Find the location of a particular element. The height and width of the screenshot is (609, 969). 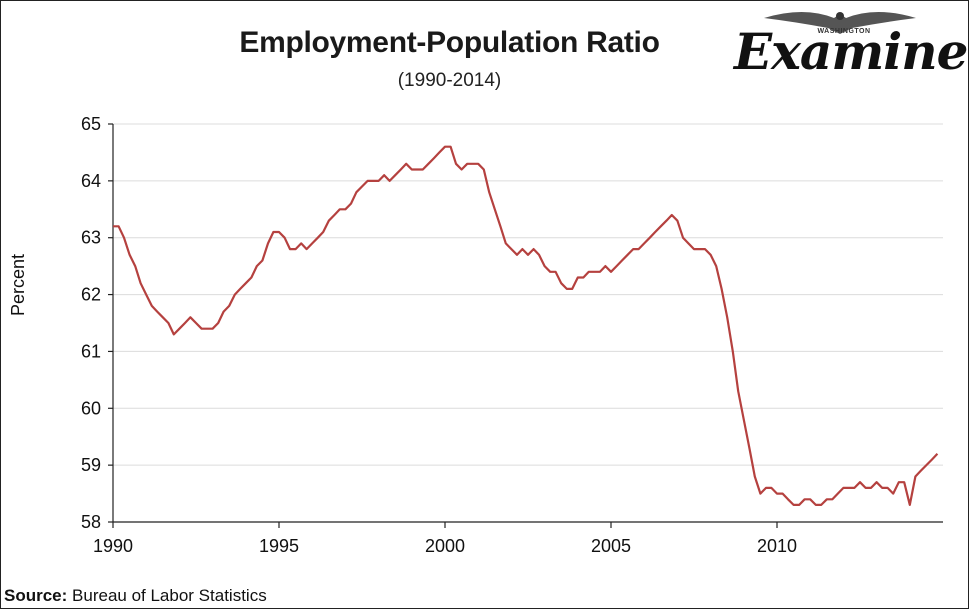

y-tick-label-61: 61 is located at coordinates (91, 351).